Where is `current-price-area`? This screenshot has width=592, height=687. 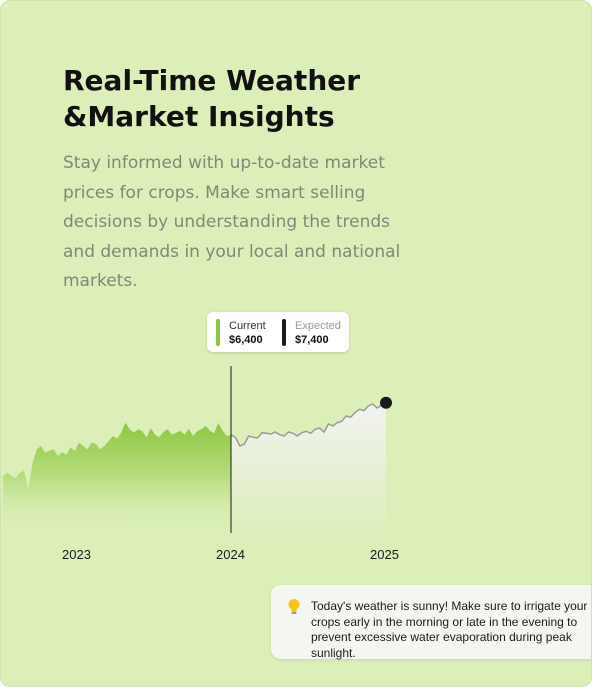
current-price-area is located at coordinates (117, 479).